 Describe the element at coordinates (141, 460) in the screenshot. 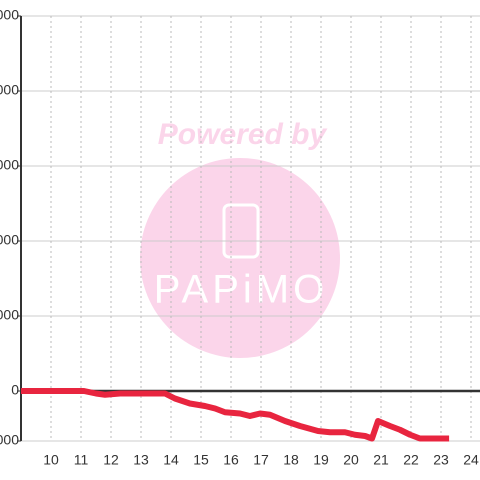

I see `x-tick-label: 13` at that location.